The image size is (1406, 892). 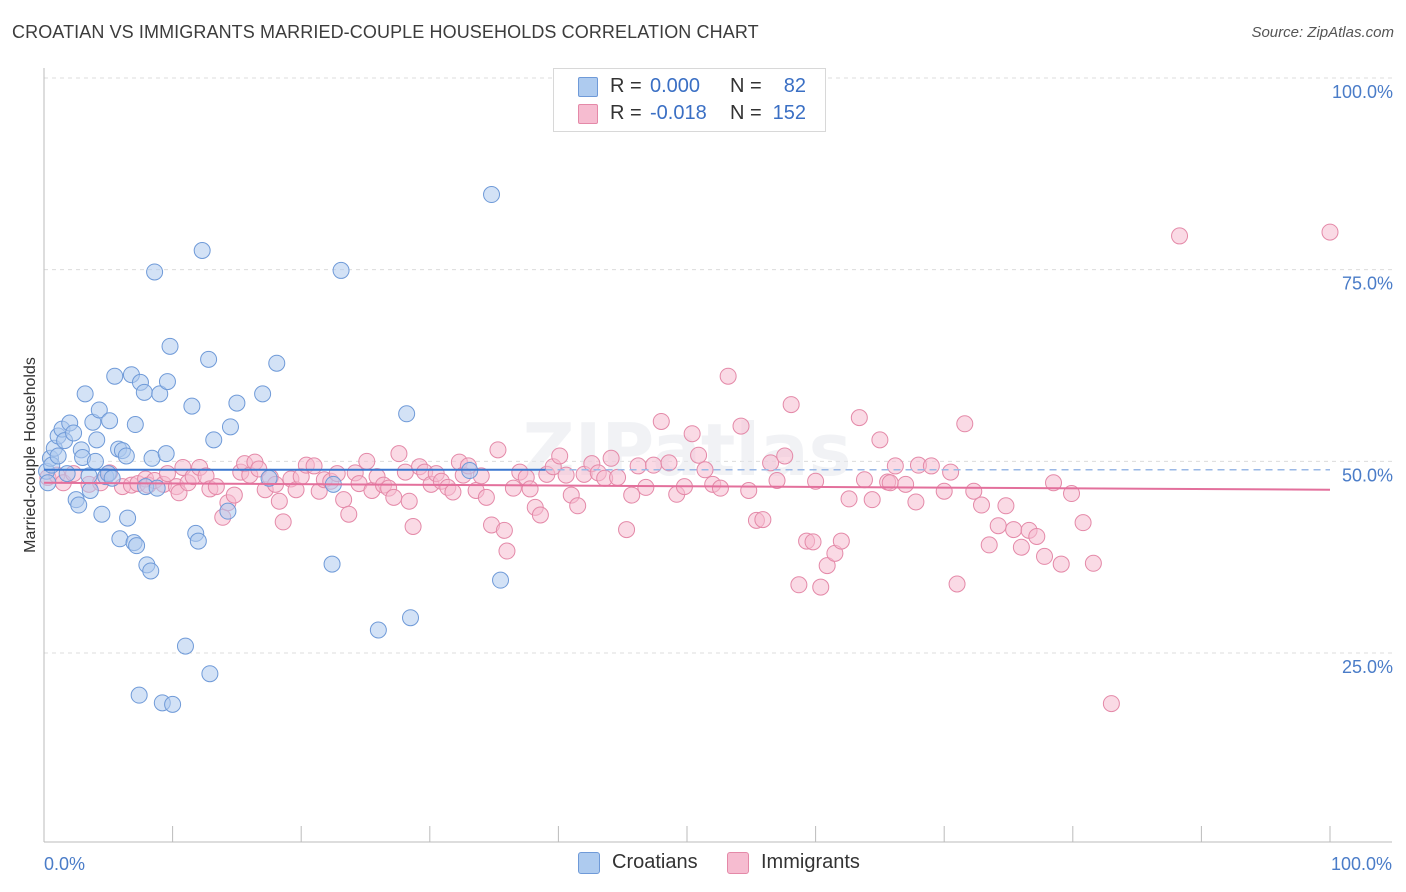 I want to click on y-tick-label: 75.0%, so click(x=1367, y=284).